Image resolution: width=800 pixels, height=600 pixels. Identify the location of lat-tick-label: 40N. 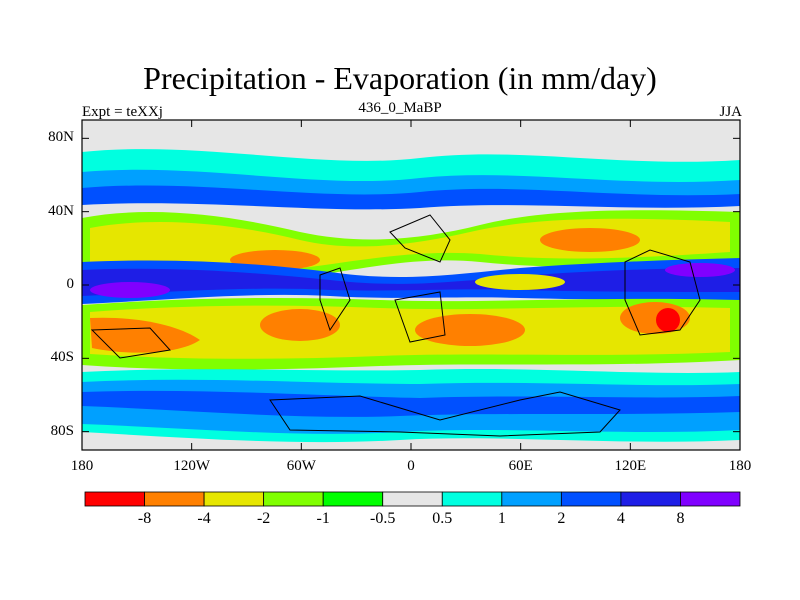
(61, 210).